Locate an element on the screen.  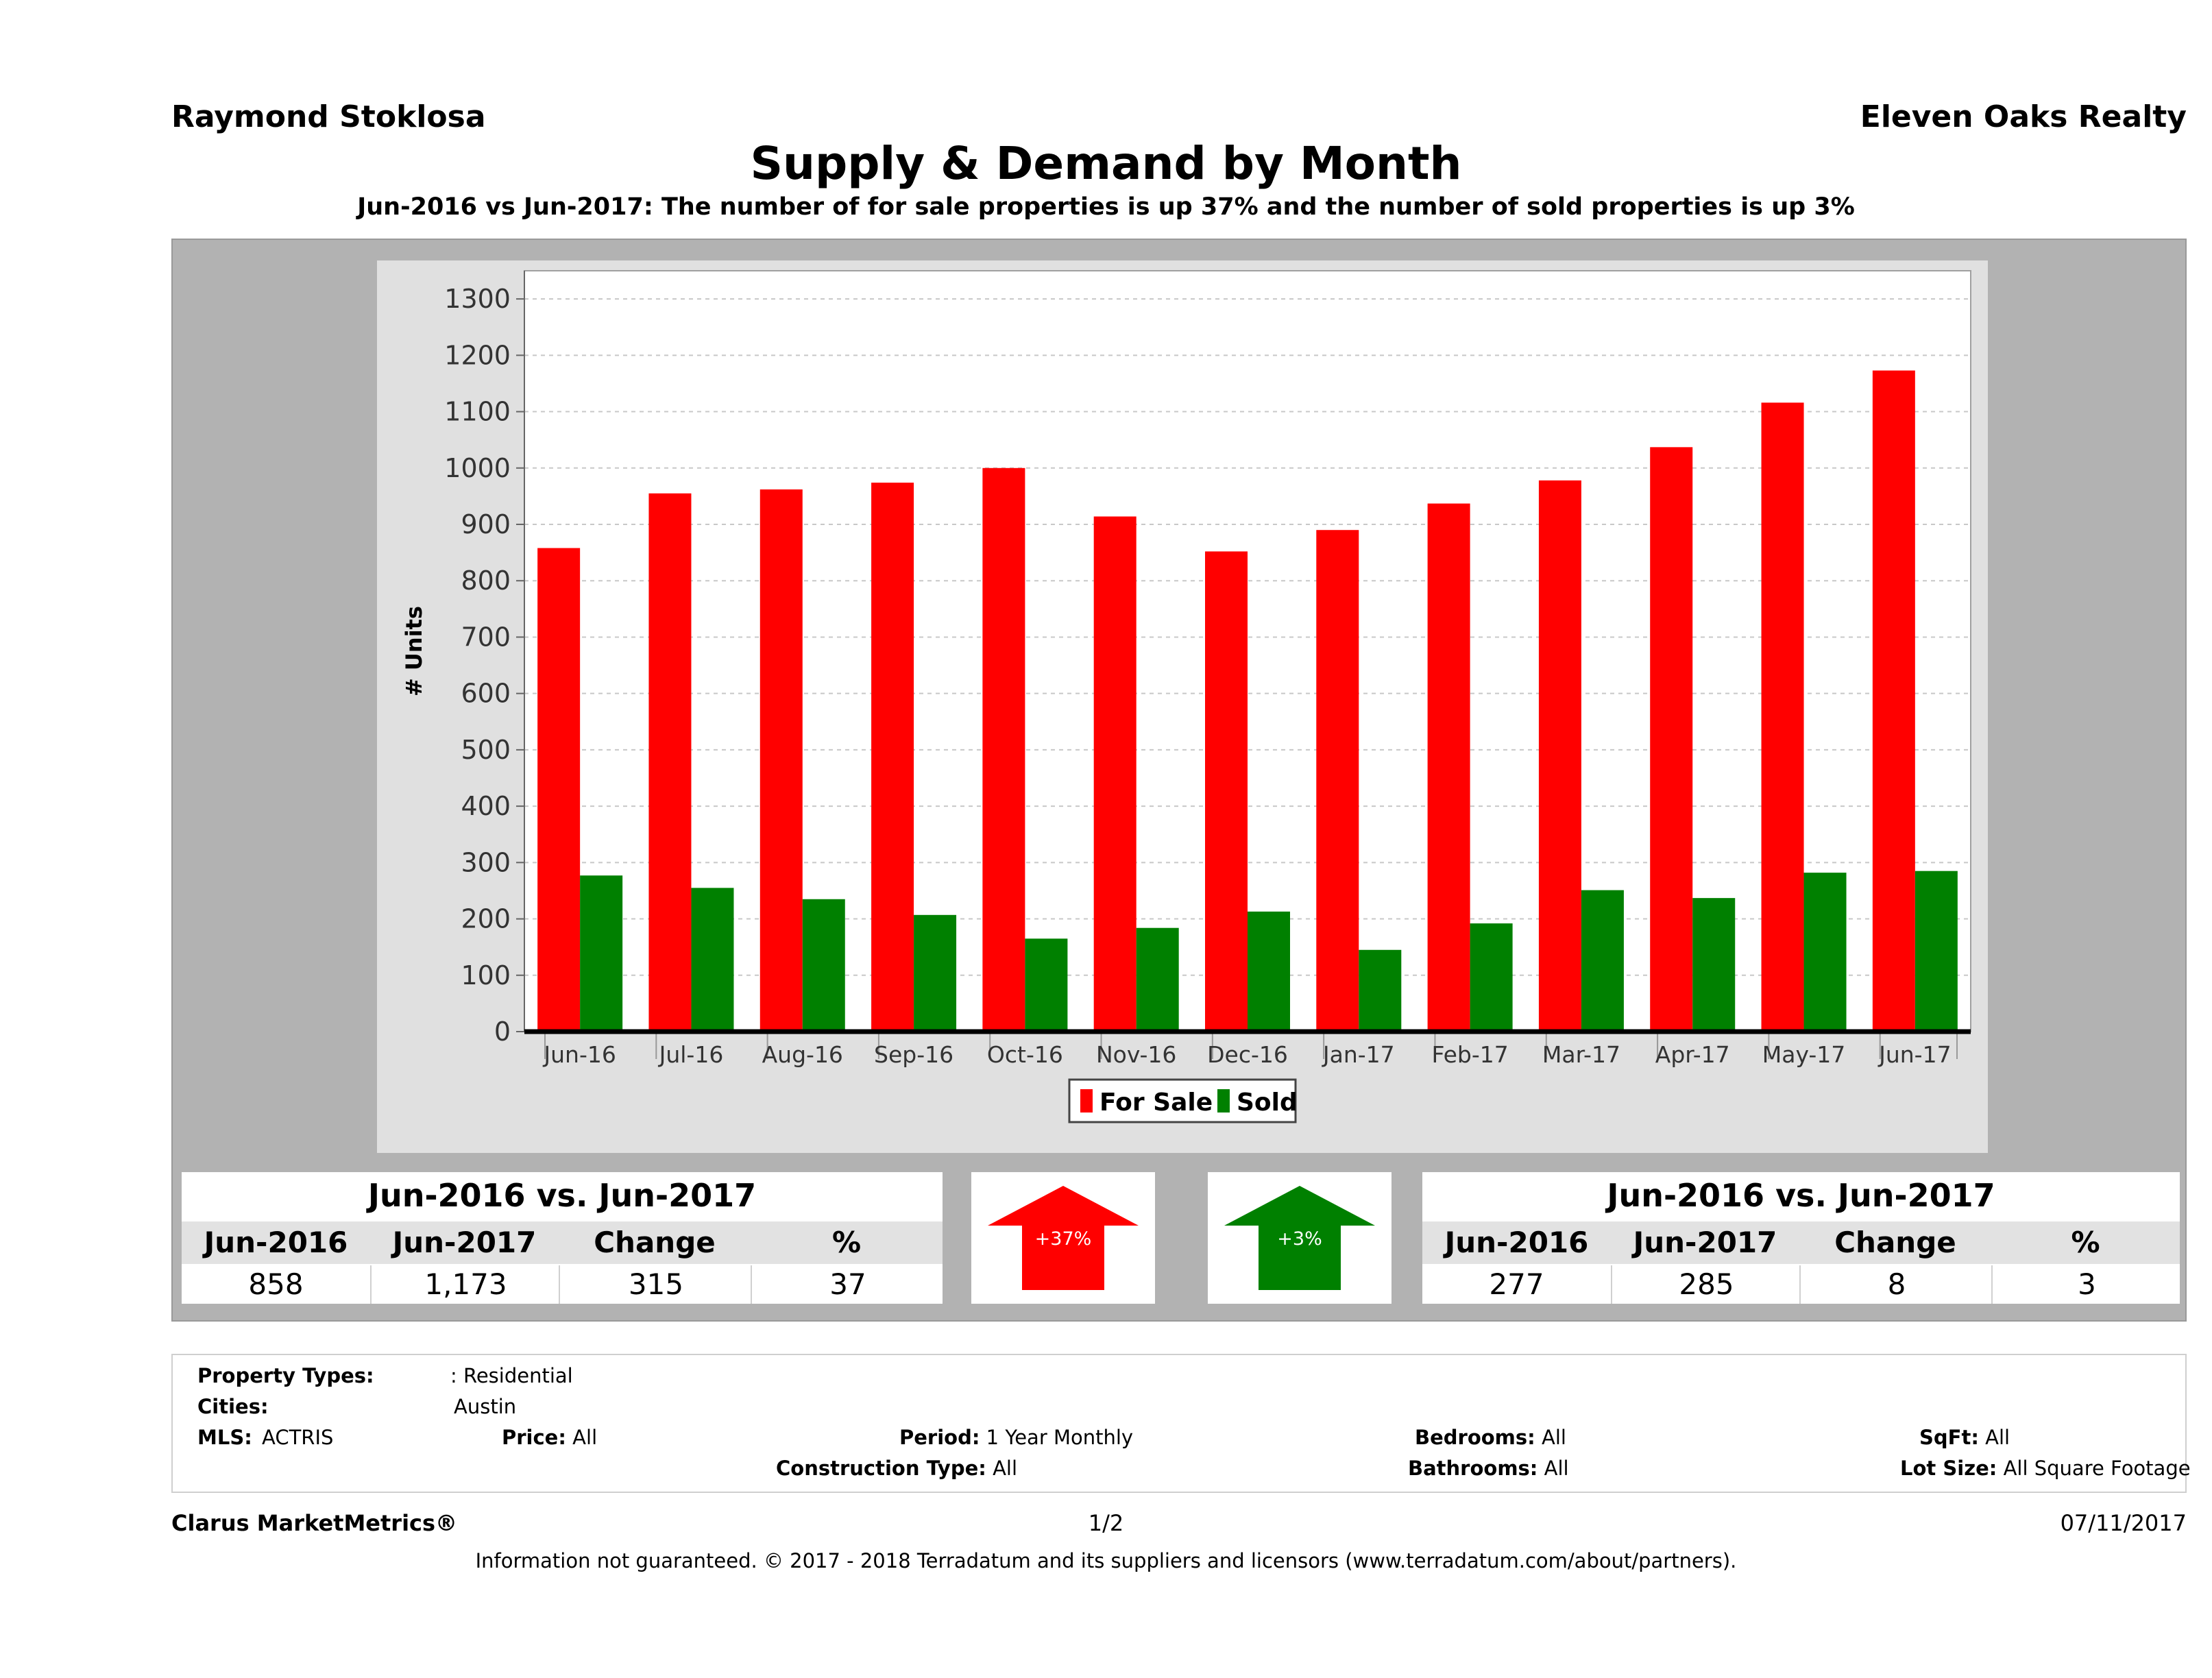
y-tick-label: 300 is located at coordinates (486, 862).